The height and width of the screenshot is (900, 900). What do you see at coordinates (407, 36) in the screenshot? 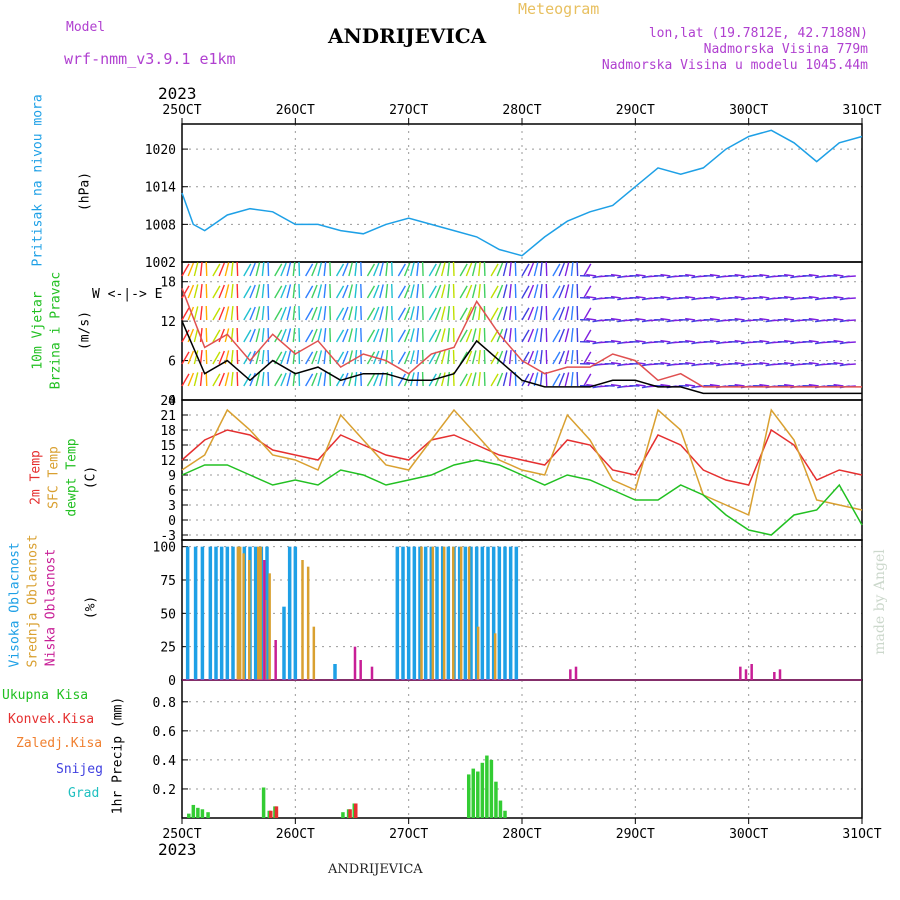
I see `page-title: ANDRIJEVICA` at bounding box center [407, 36].